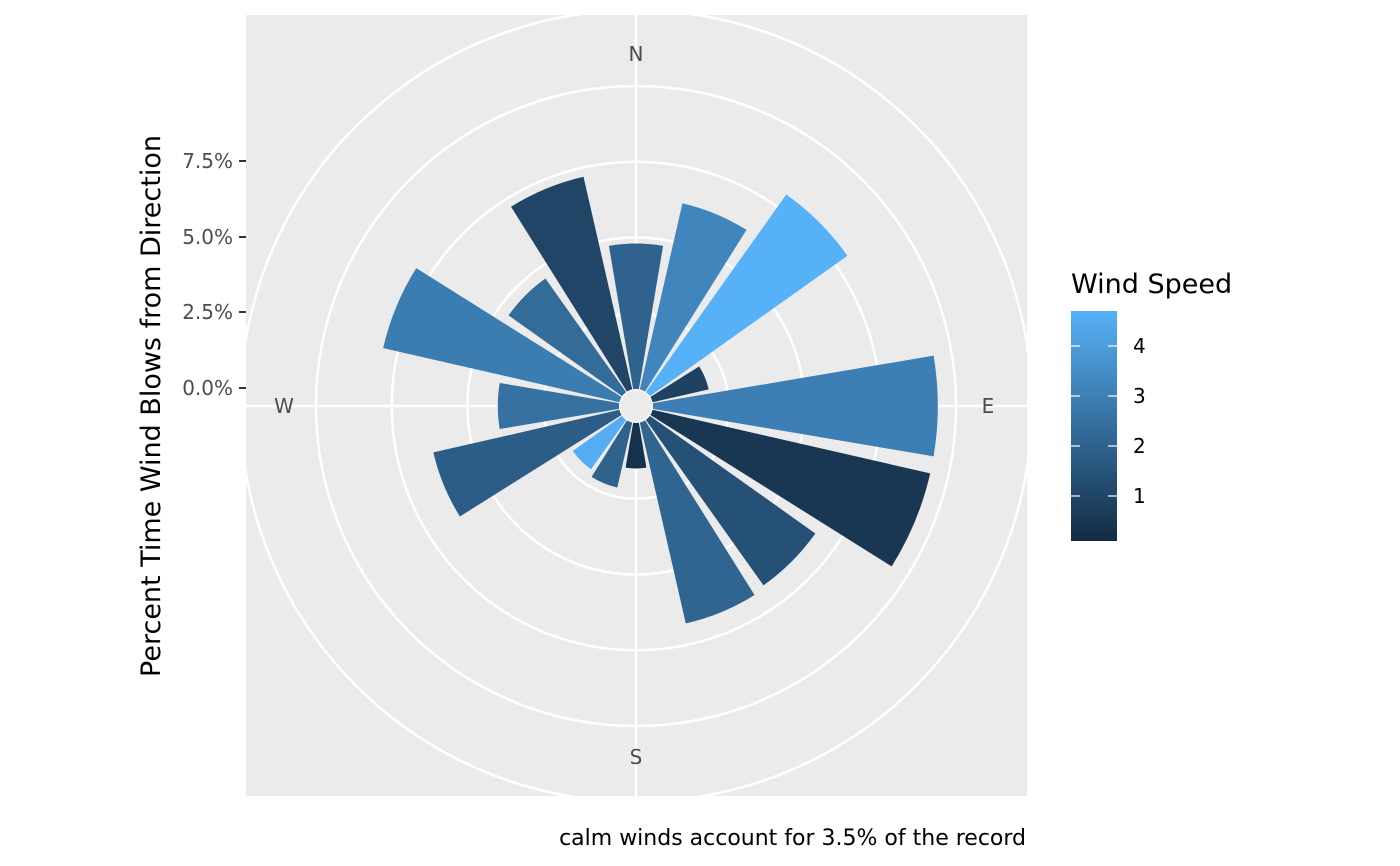  What do you see at coordinates (1151, 405) in the screenshot?
I see `legend: Wind Speed 4 3 2 1` at bounding box center [1151, 405].